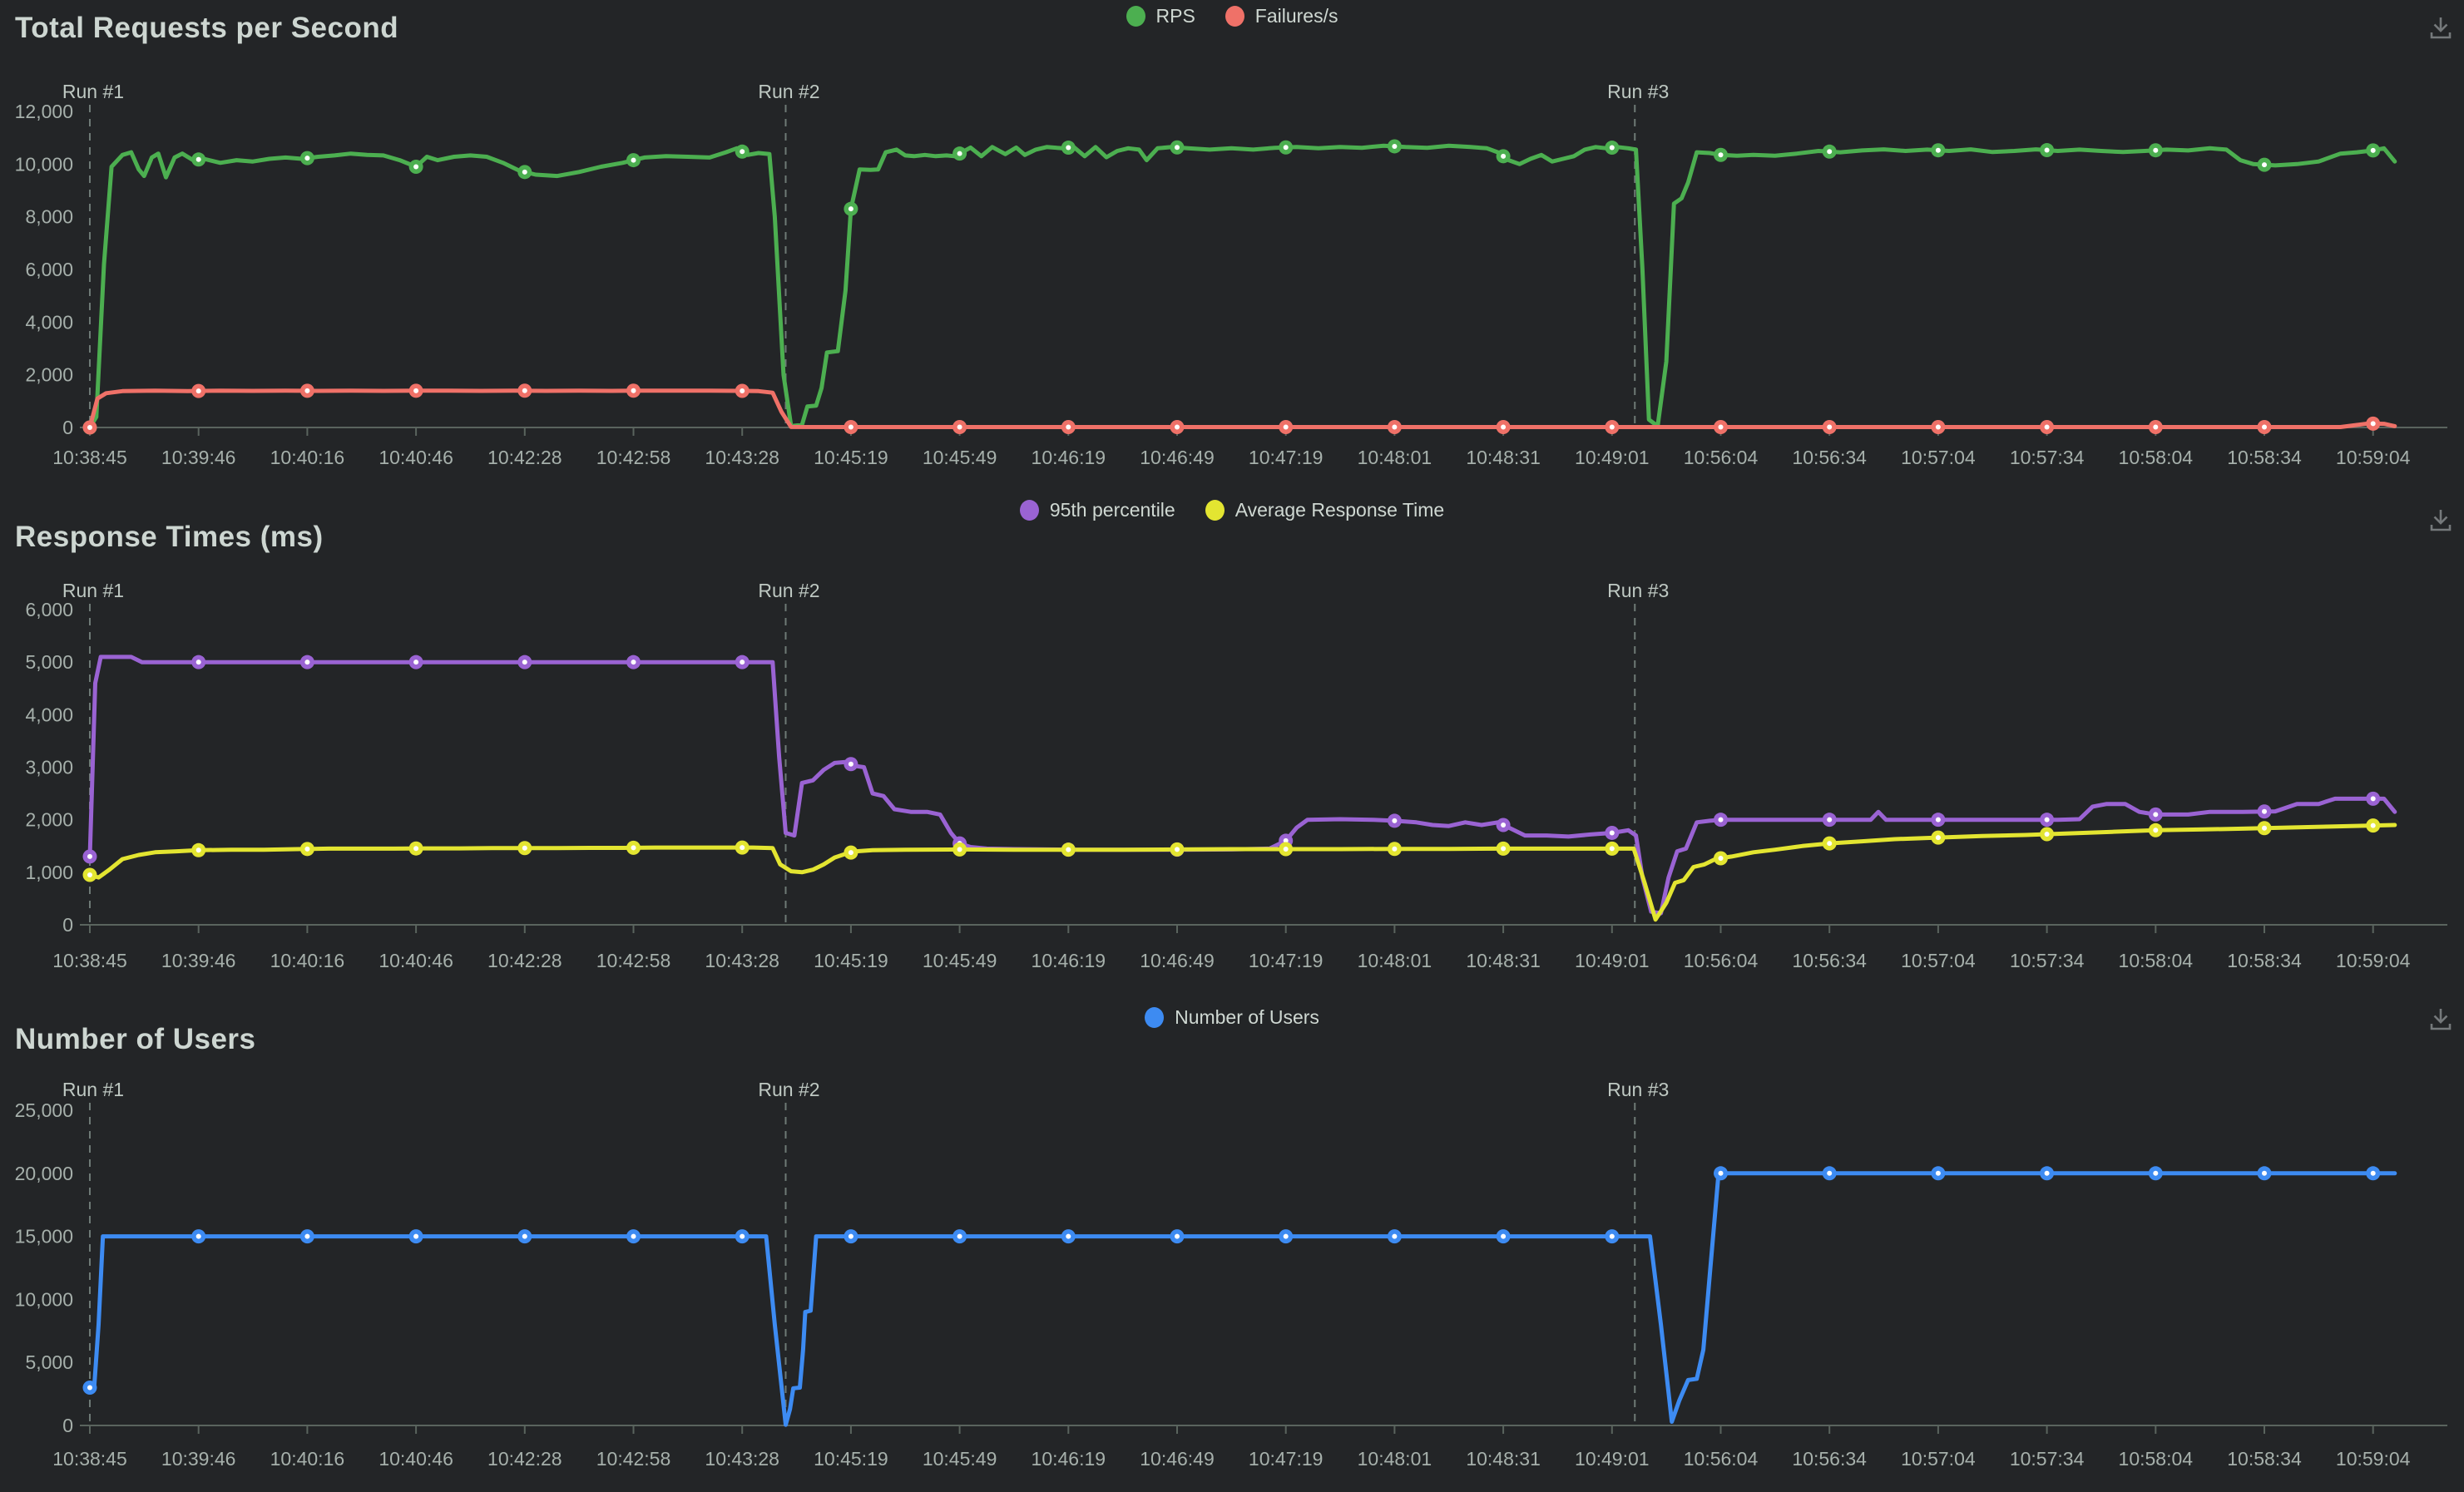  I want to click on legend-item-95th-percentile: 95th percentile, so click(1097, 510).